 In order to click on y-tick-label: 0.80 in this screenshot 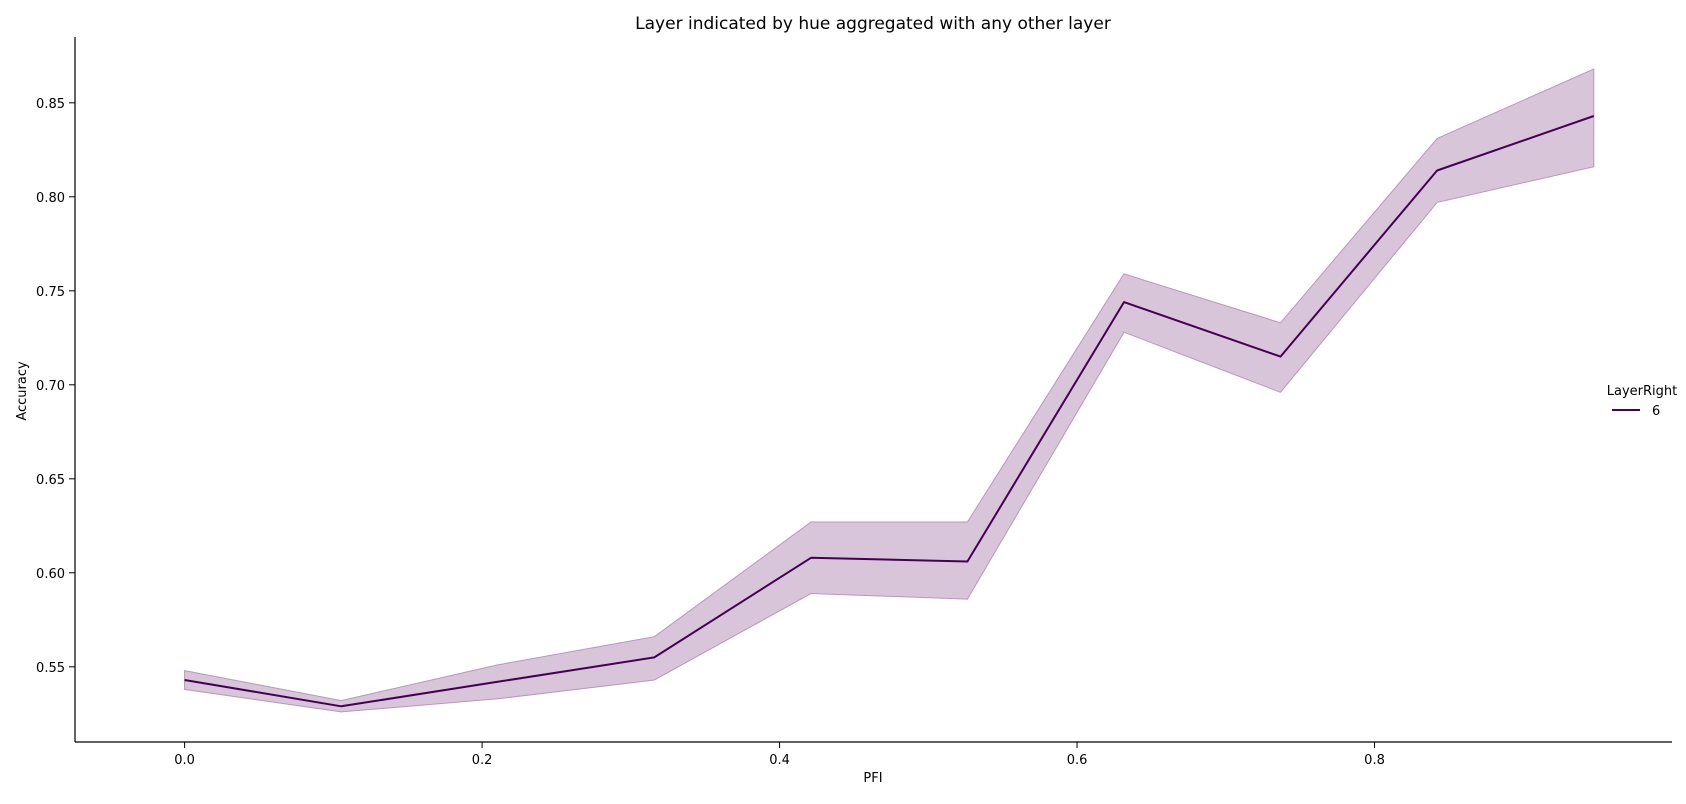, I will do `click(50, 198)`.